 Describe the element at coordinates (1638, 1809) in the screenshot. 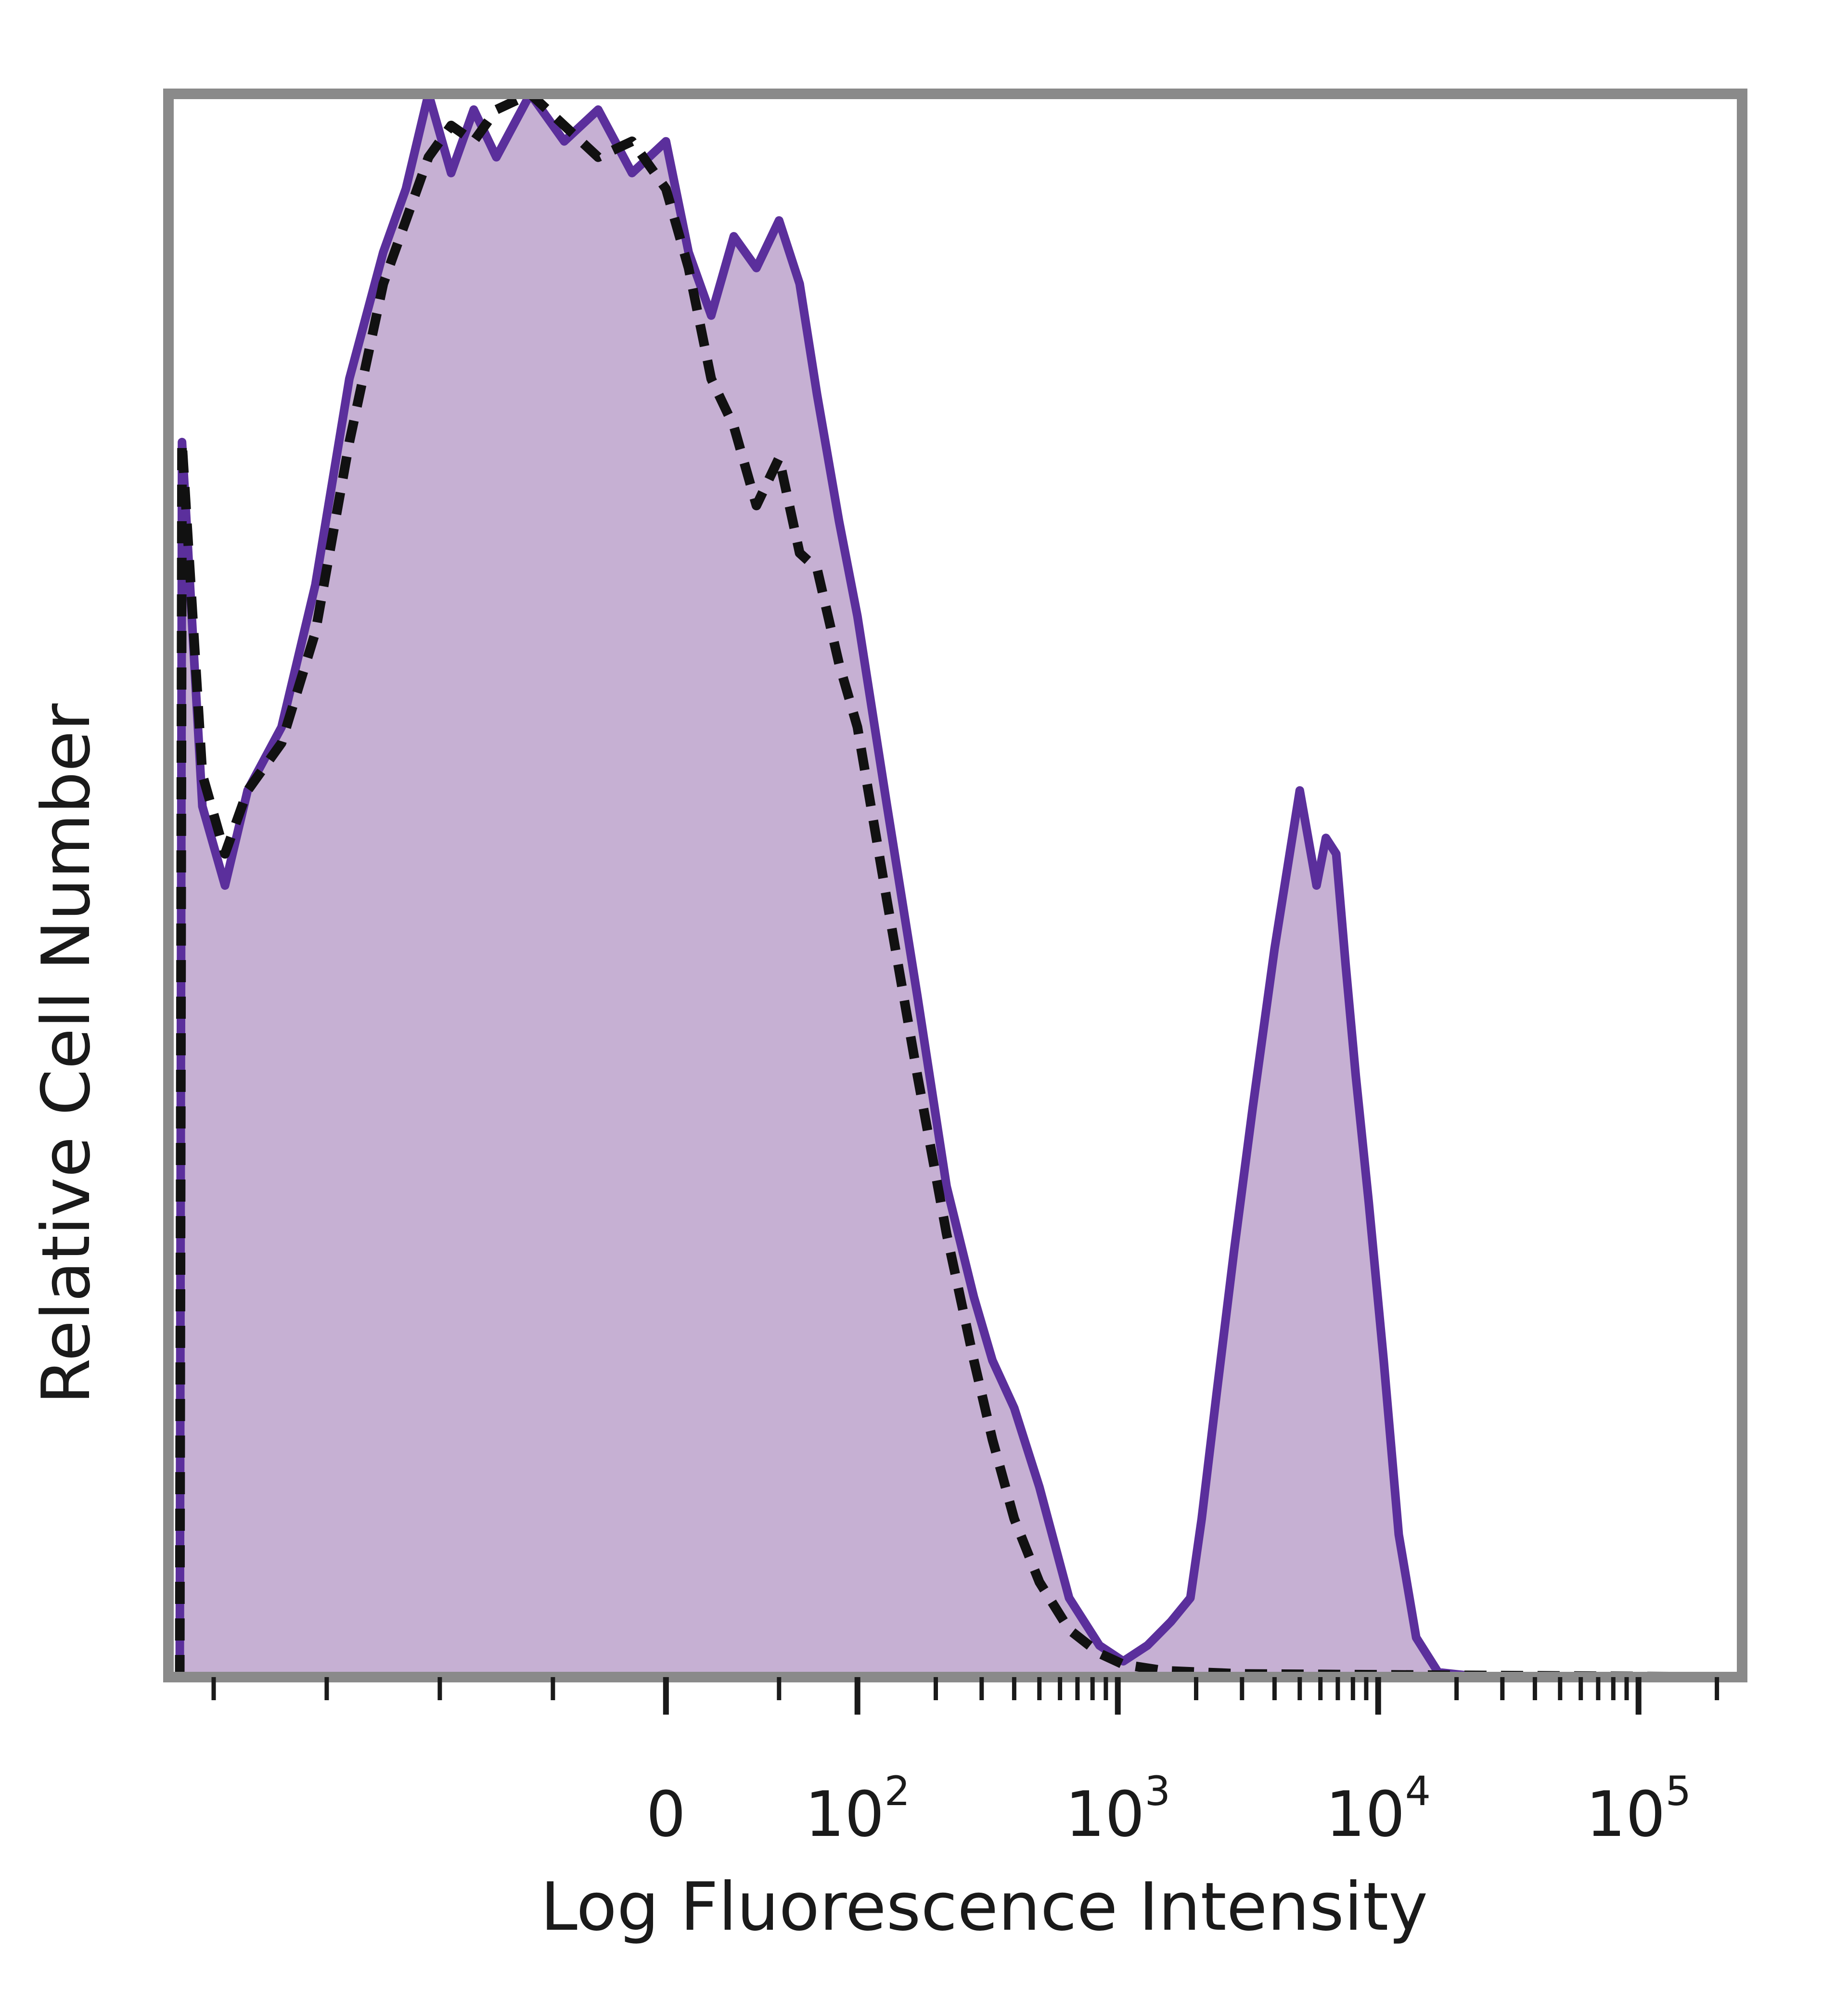

I see `x-tick-label: 10⁵` at that location.